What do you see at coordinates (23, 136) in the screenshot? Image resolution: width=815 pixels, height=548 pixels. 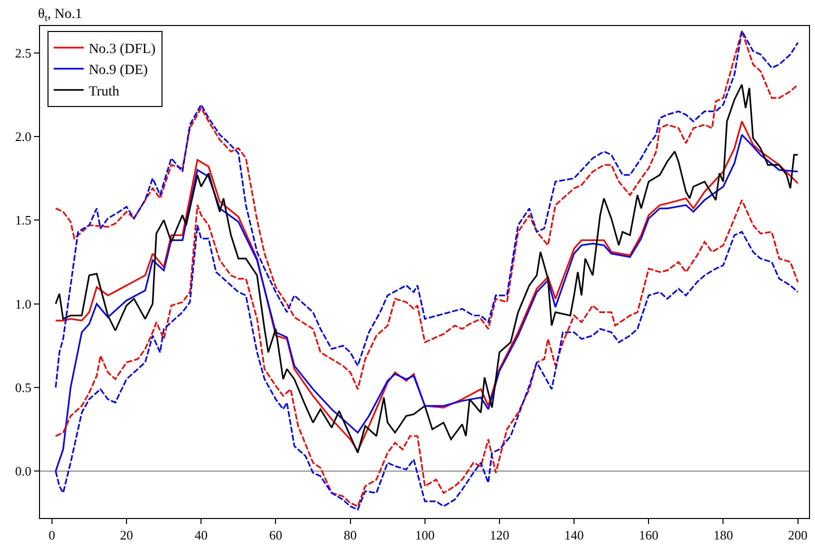 I see `y-tick-label: 2.0` at bounding box center [23, 136].